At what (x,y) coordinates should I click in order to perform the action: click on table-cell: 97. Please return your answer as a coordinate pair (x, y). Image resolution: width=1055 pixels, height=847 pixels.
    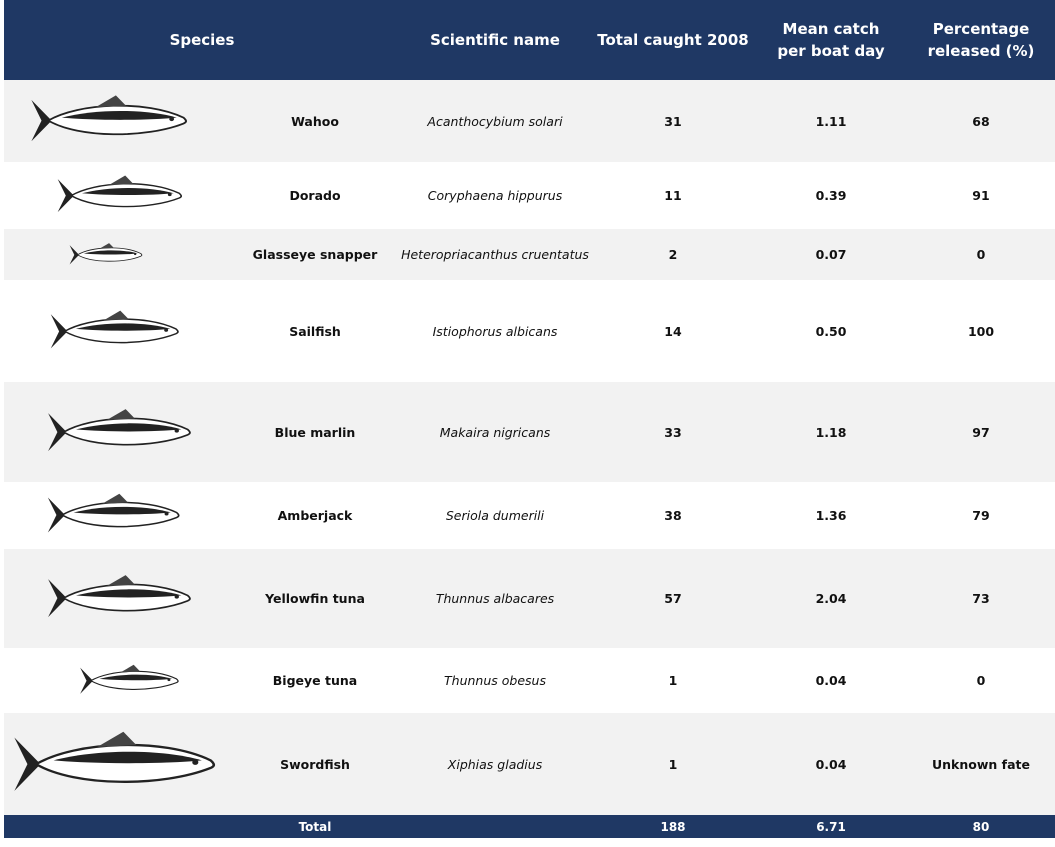
    Looking at the image, I should click on (981, 432).